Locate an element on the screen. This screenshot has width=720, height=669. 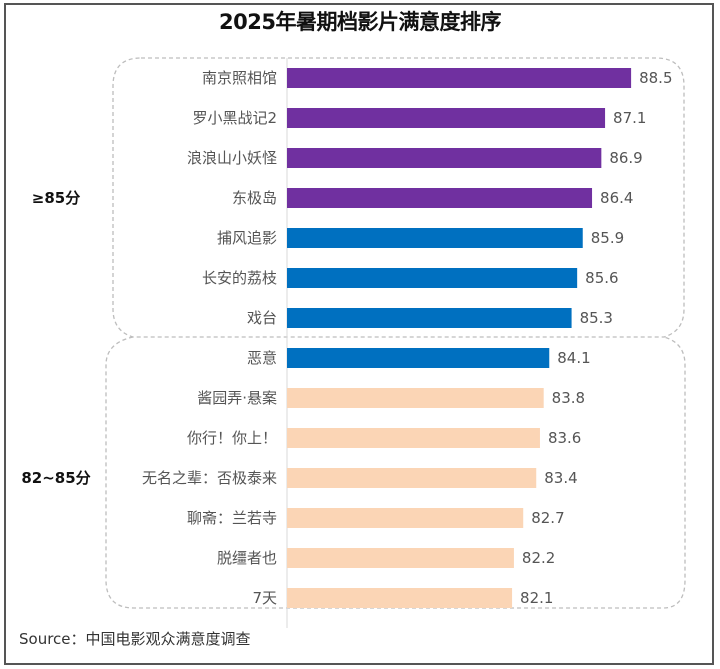
value-label: 83.8 is located at coordinates (568, 398).